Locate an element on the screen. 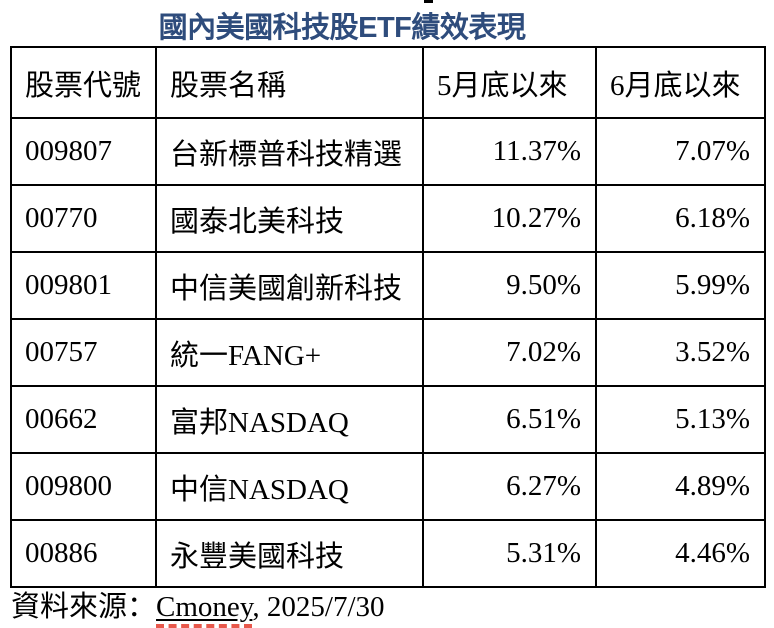 This screenshot has width=774, height=628. cell-since-may: 9.50% is located at coordinates (509, 285).